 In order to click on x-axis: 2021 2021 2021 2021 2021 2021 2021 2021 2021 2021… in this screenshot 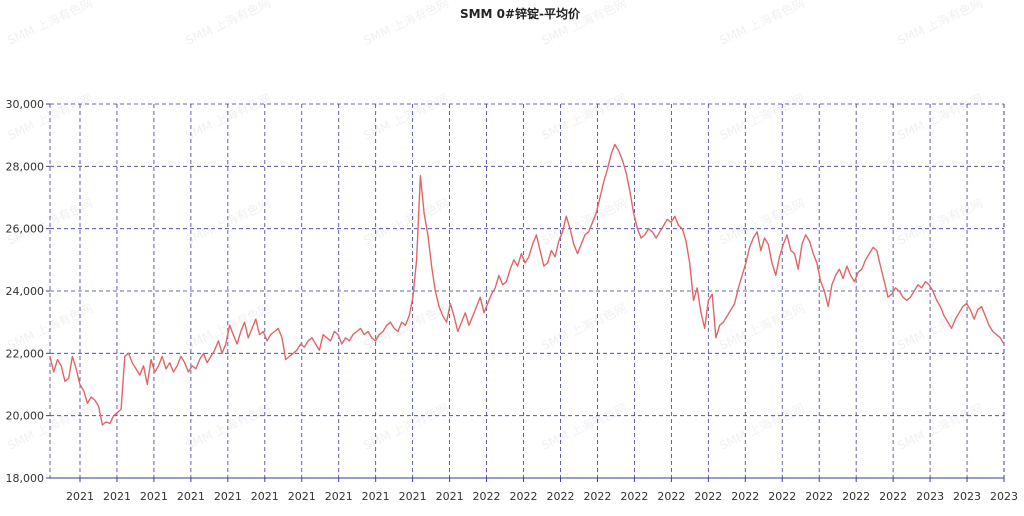, I will do `click(534, 490)`.